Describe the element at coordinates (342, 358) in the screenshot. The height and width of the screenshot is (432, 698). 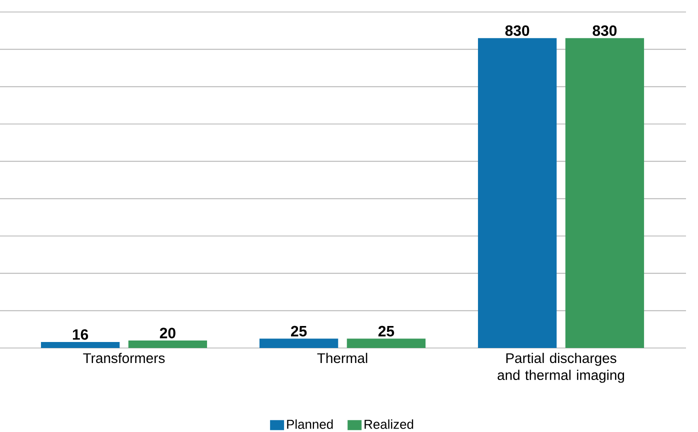
I see `x-tick-label: Thermal` at that location.